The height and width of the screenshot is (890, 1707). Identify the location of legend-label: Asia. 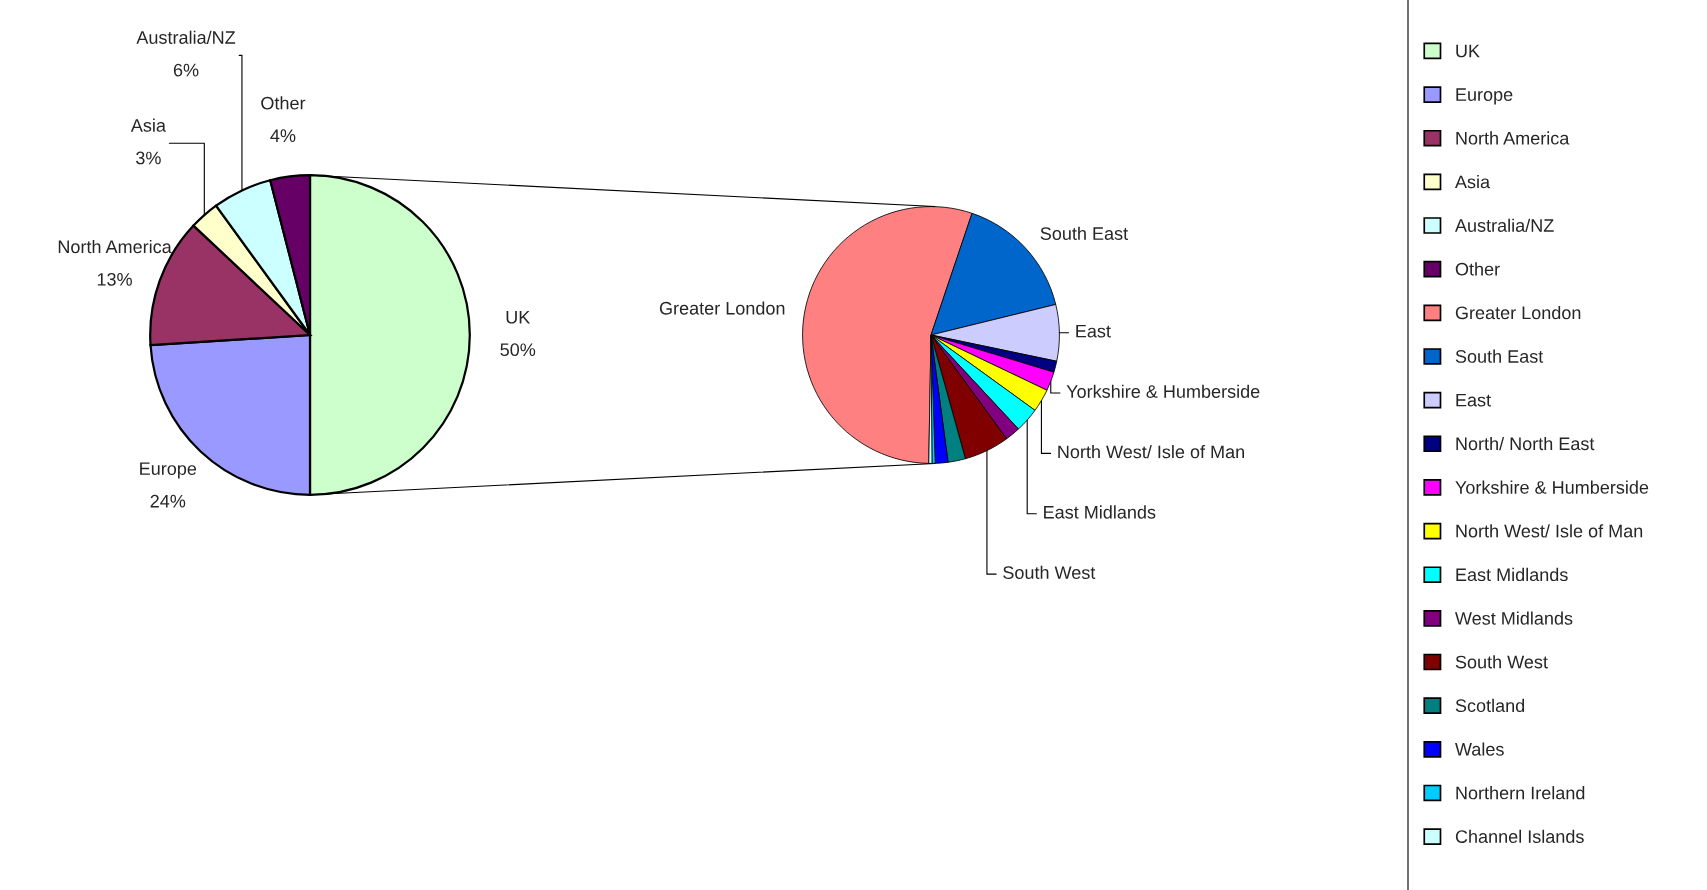
(1472, 182).